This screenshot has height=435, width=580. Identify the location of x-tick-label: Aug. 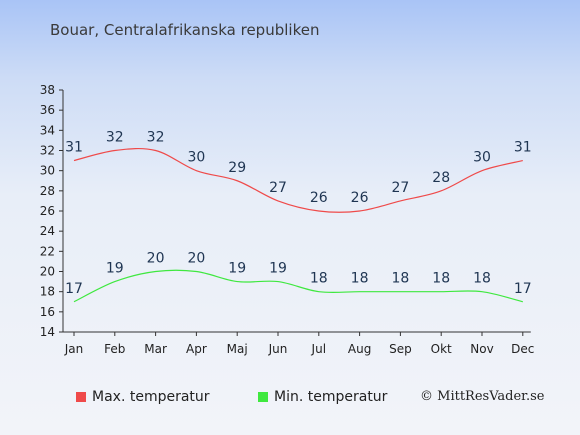
(359, 349).